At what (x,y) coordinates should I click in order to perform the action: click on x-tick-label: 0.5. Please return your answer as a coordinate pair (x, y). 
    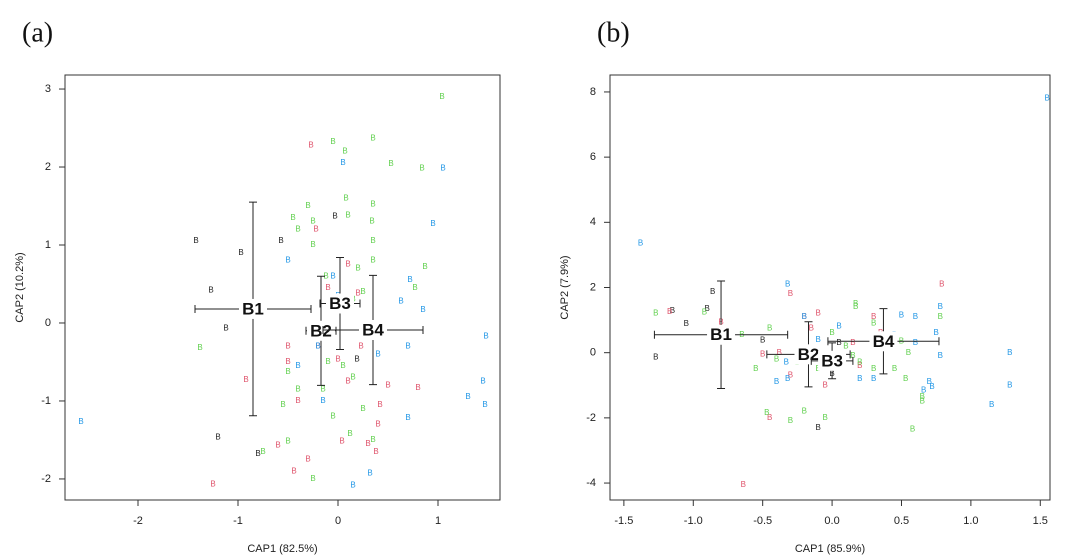
    Looking at the image, I should click on (901, 521).